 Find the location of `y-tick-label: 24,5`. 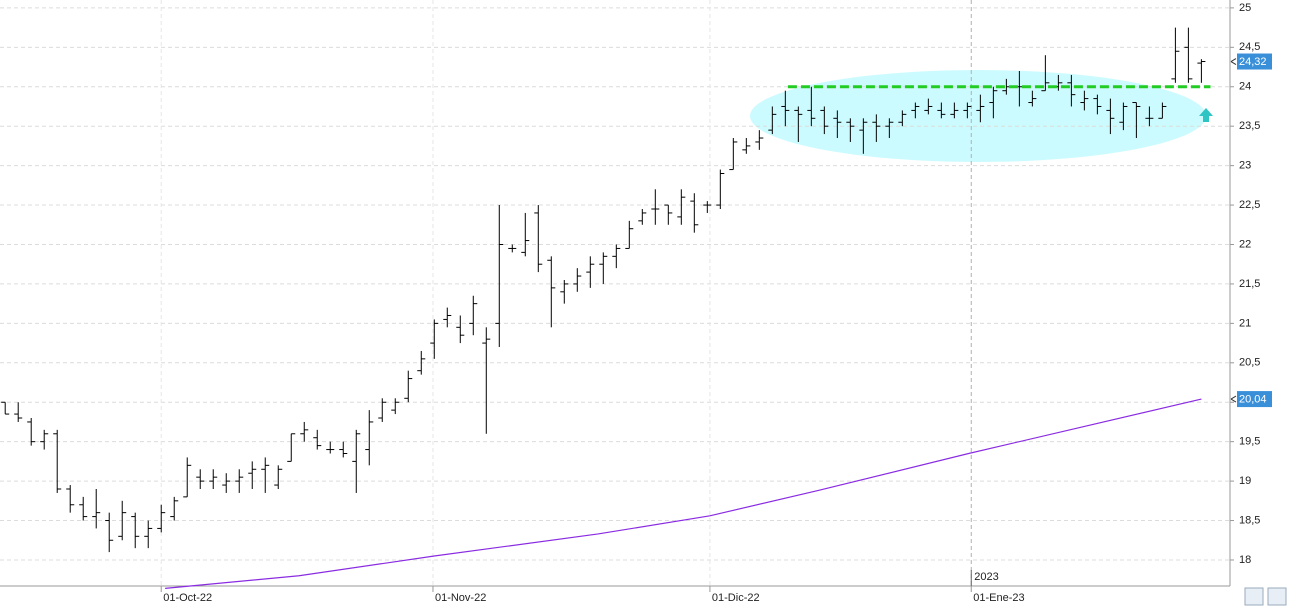

y-tick-label: 24,5 is located at coordinates (1249, 47).